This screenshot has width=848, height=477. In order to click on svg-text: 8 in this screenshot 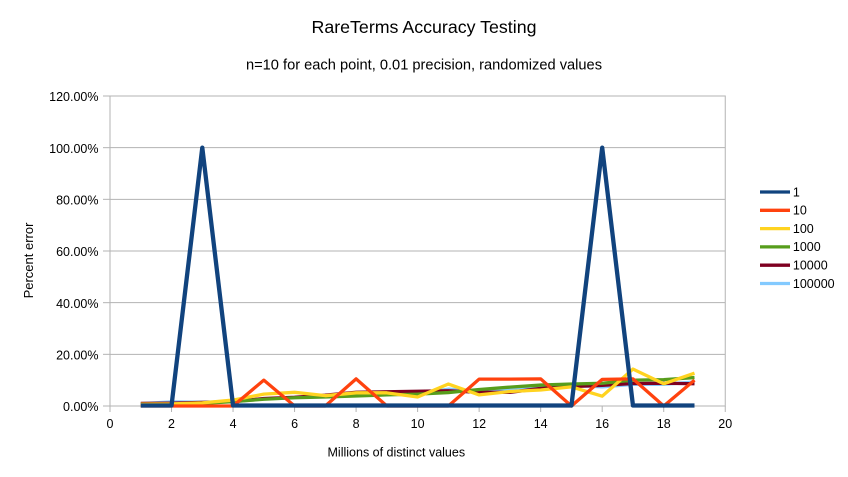, I will do `click(356, 424)`.